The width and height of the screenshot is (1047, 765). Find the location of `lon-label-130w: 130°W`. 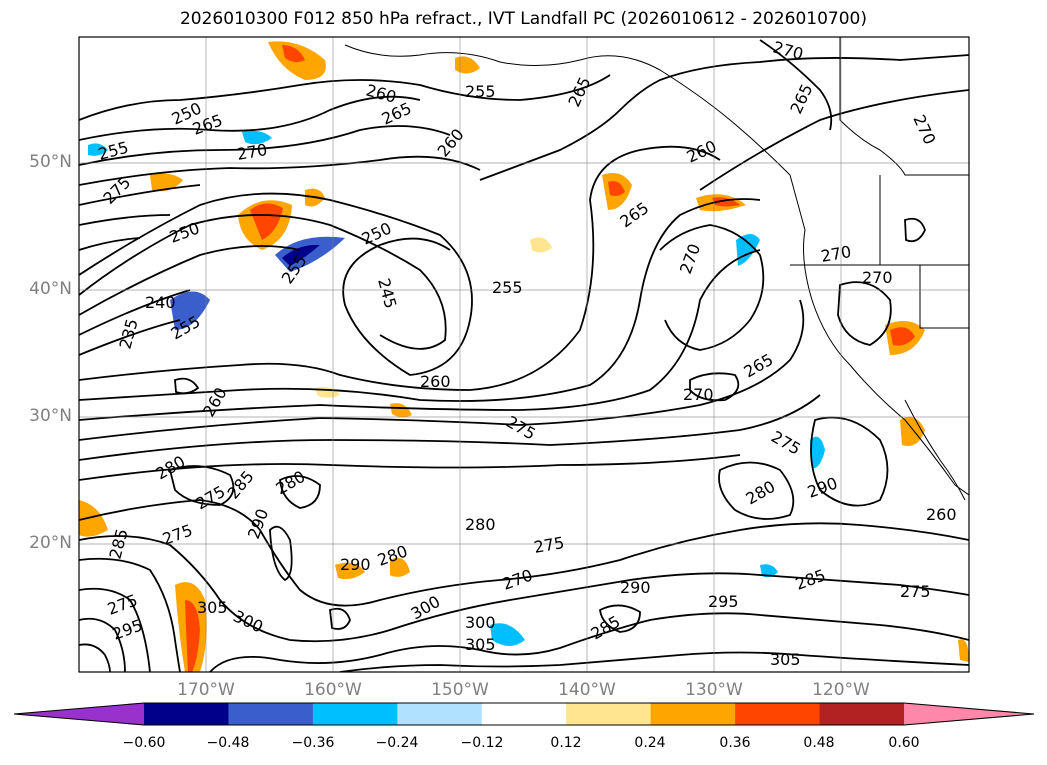

lon-label-130w: 130°W is located at coordinates (714, 690).